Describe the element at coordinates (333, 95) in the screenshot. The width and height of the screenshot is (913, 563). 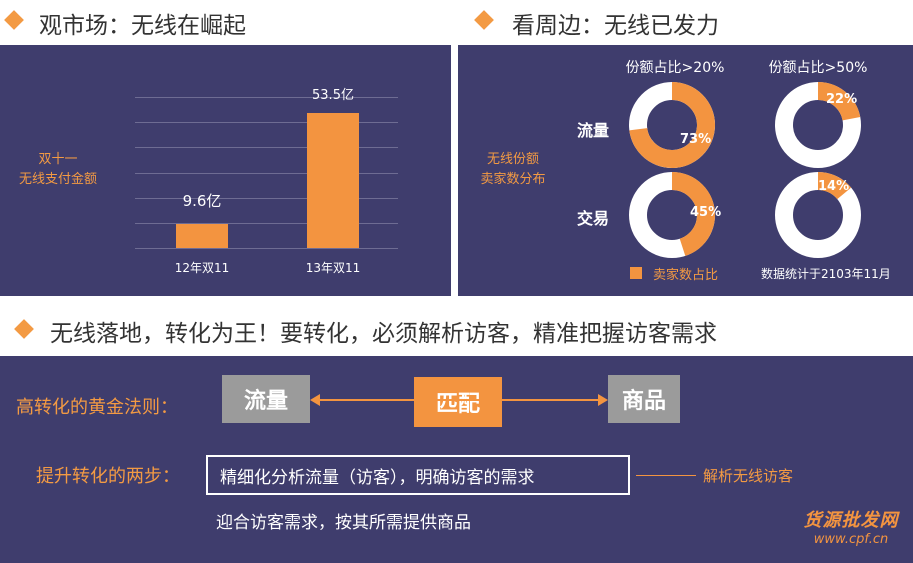
I see `bar-value-label: 53.5亿` at that location.